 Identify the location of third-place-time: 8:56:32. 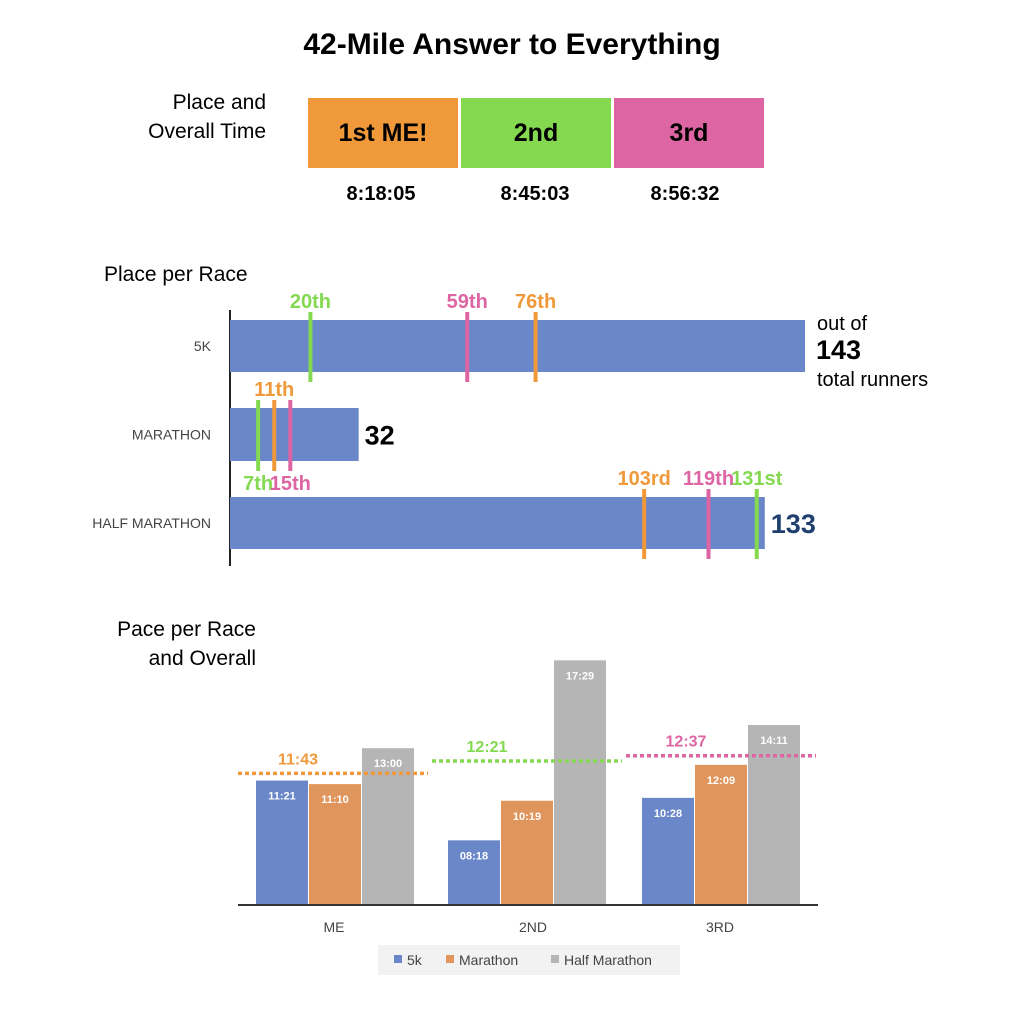
(685, 194).